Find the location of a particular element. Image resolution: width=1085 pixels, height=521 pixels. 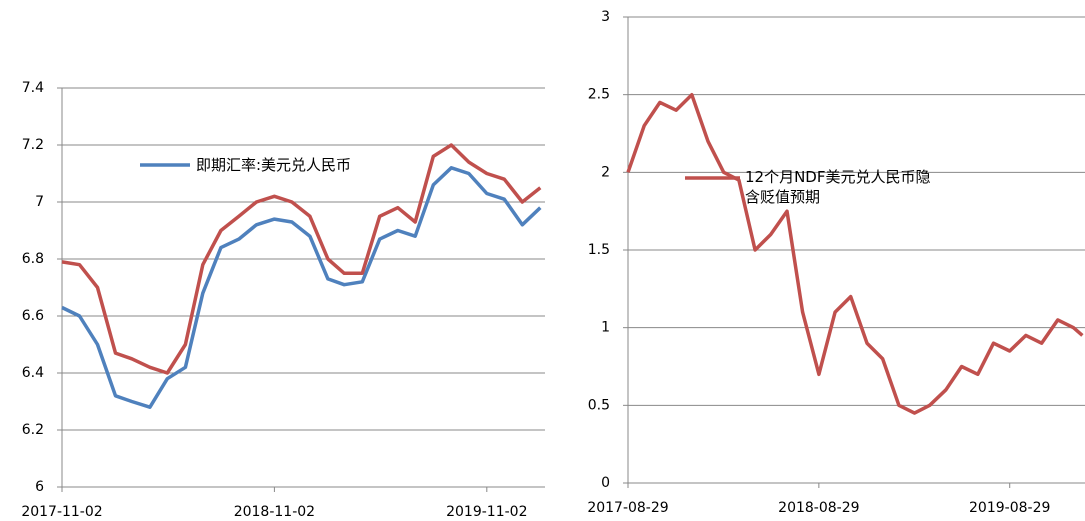

y-tick-label: 7 is located at coordinates (39, 202).